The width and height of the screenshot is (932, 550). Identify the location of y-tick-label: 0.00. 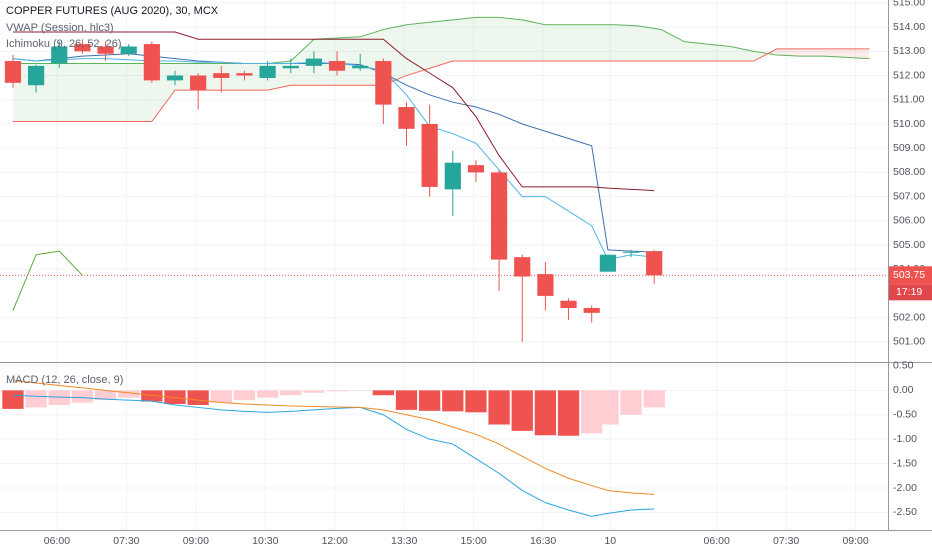
(903, 390).